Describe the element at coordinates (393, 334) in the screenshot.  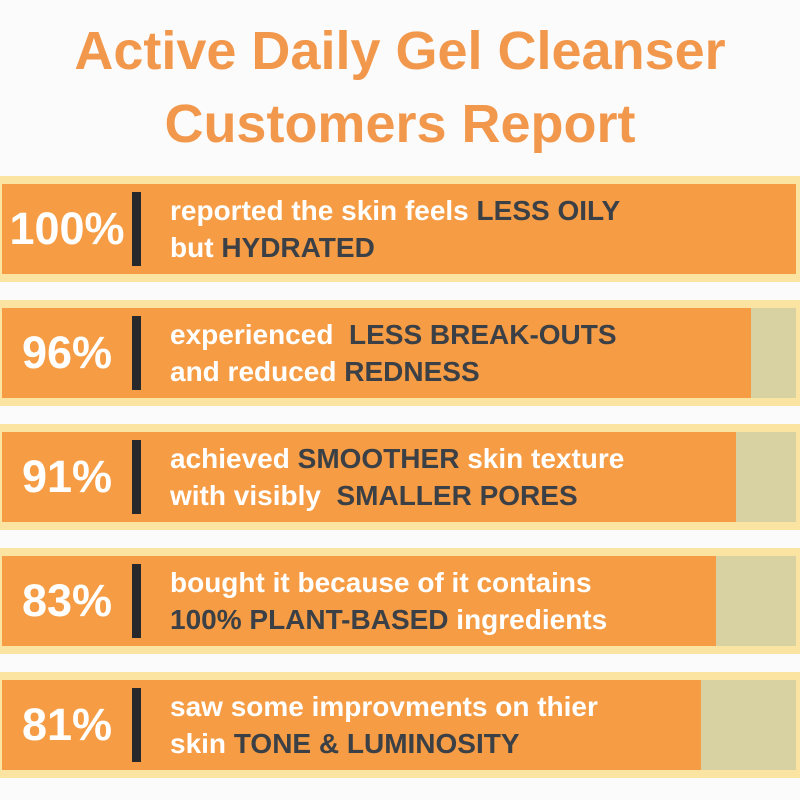
I see `description-line: experienced LESS BREAK-OUTS` at that location.